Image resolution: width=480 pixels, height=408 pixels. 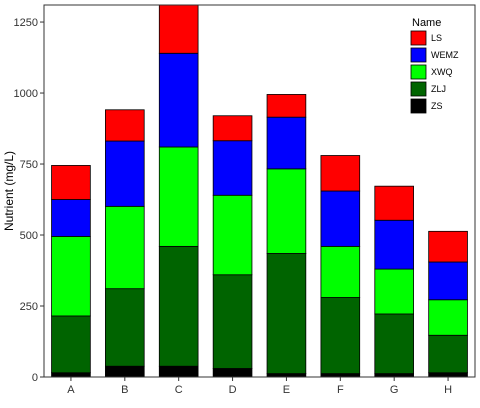 I want to click on x-axis: A B C D E F G H, so click(x=259, y=386).